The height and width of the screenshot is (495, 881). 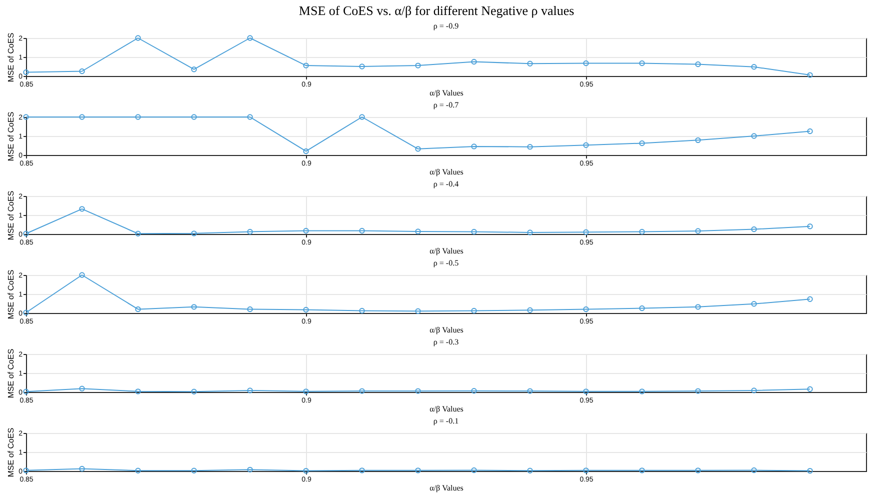 I want to click on chart-subtitle: ρ = -0.1, so click(x=446, y=421).